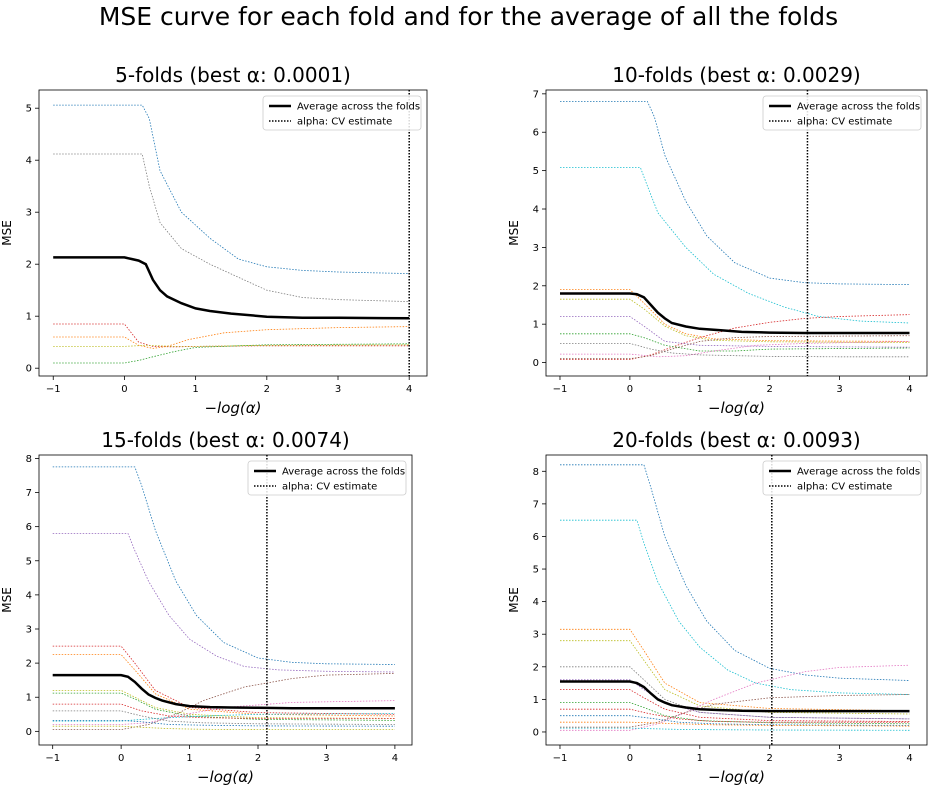  Describe the element at coordinates (536, 537) in the screenshot. I see `y-tick-label: 6` at that location.